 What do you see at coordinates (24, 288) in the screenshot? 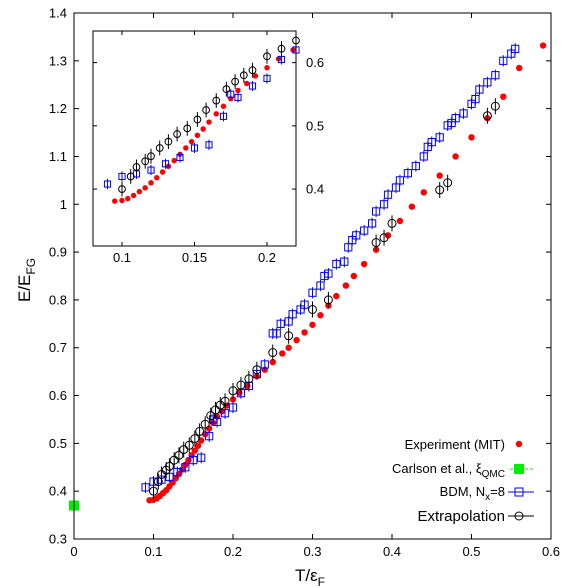
I see `y-axis-label-main: E/E` at bounding box center [24, 288].